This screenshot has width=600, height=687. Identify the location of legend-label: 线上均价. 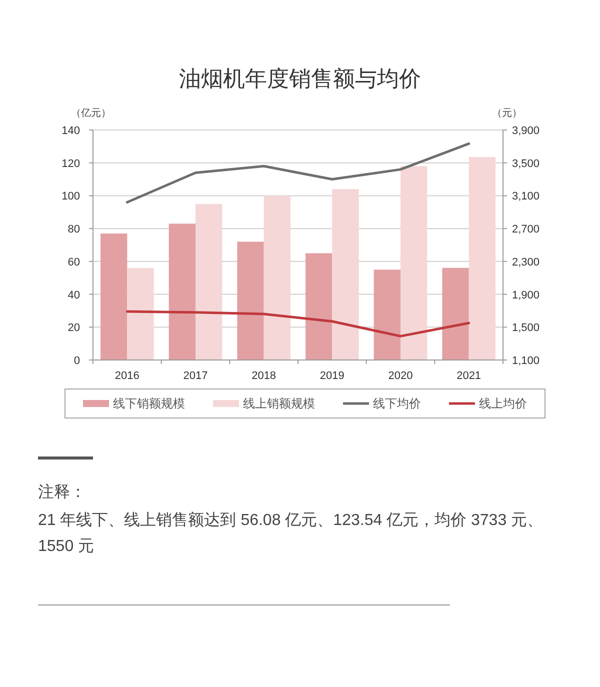
(503, 403).